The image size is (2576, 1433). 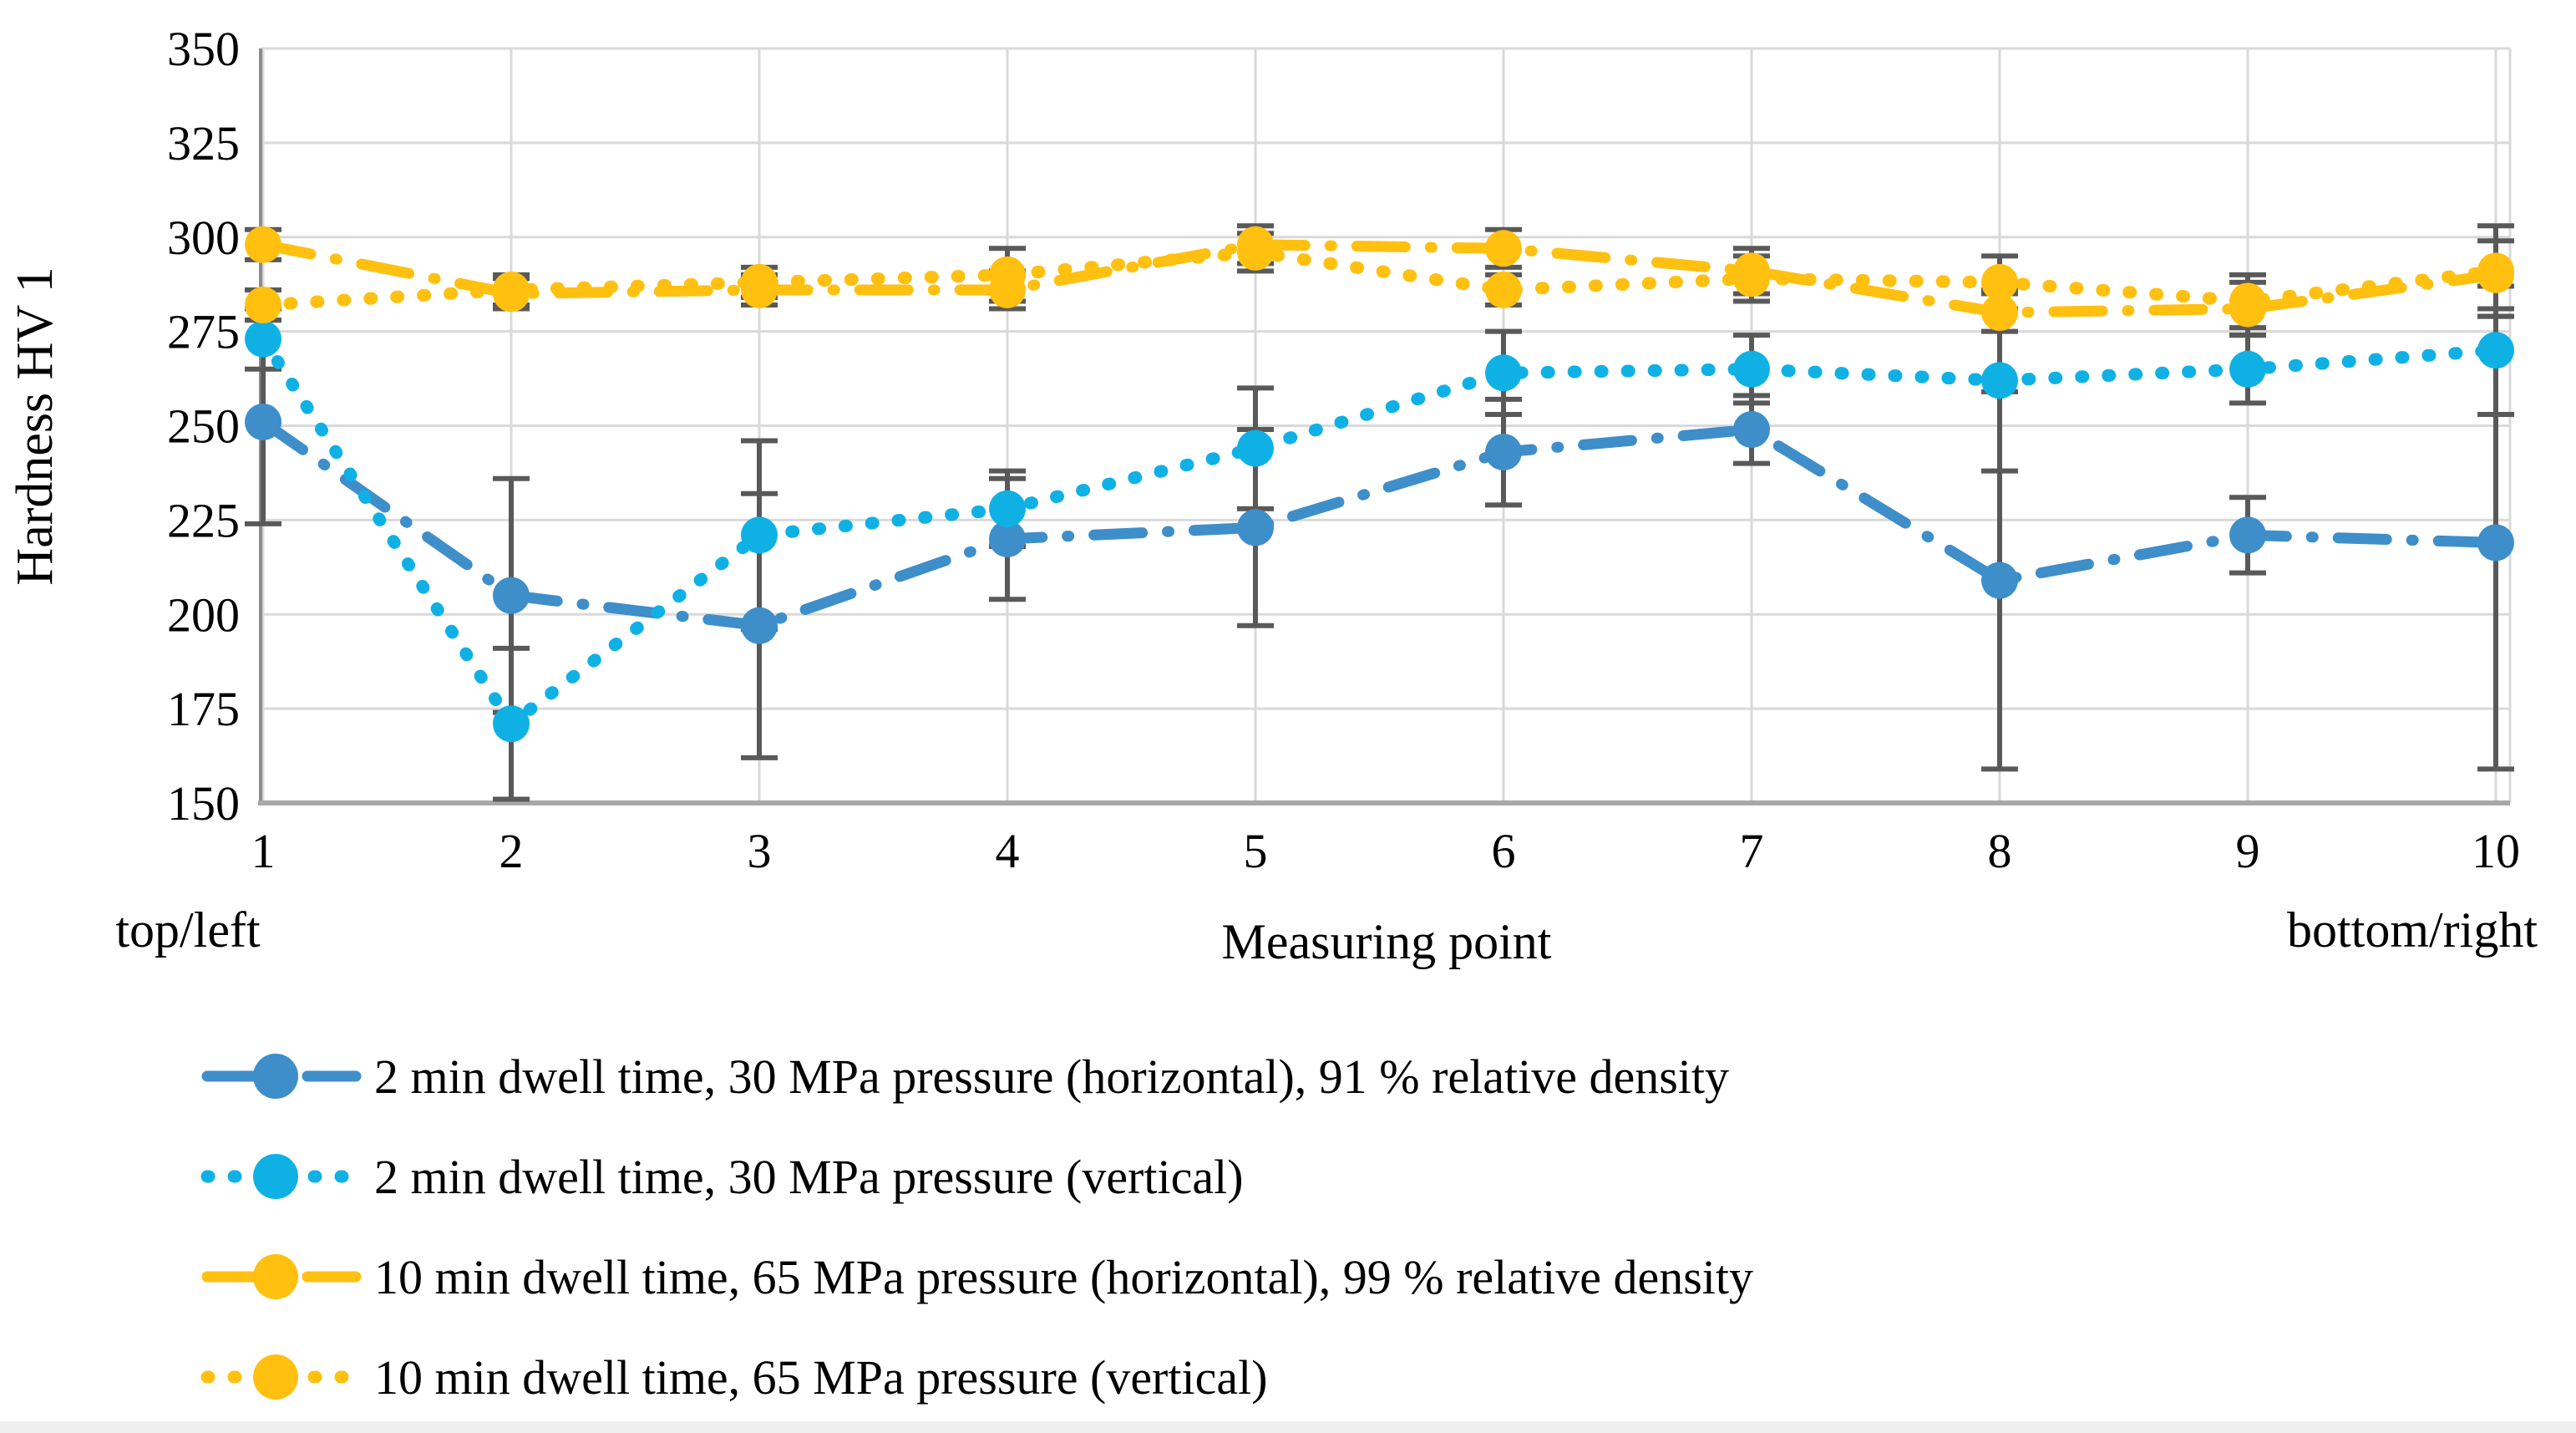 I want to click on y-axis-title: Hardness HV 1, so click(x=35, y=426).